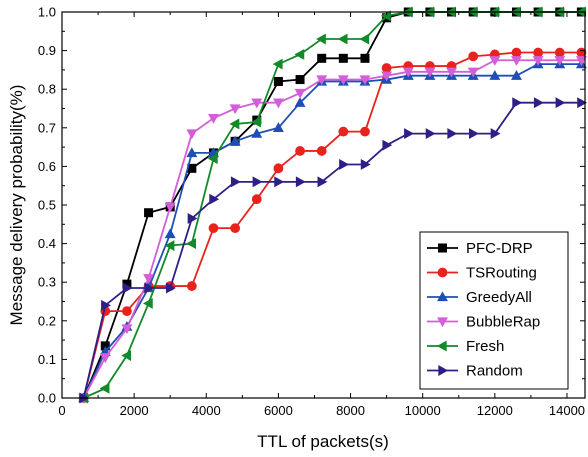 This screenshot has height=457, width=588. What do you see at coordinates (503, 322) in the screenshot?
I see `legend-label: BubbleRap` at bounding box center [503, 322].